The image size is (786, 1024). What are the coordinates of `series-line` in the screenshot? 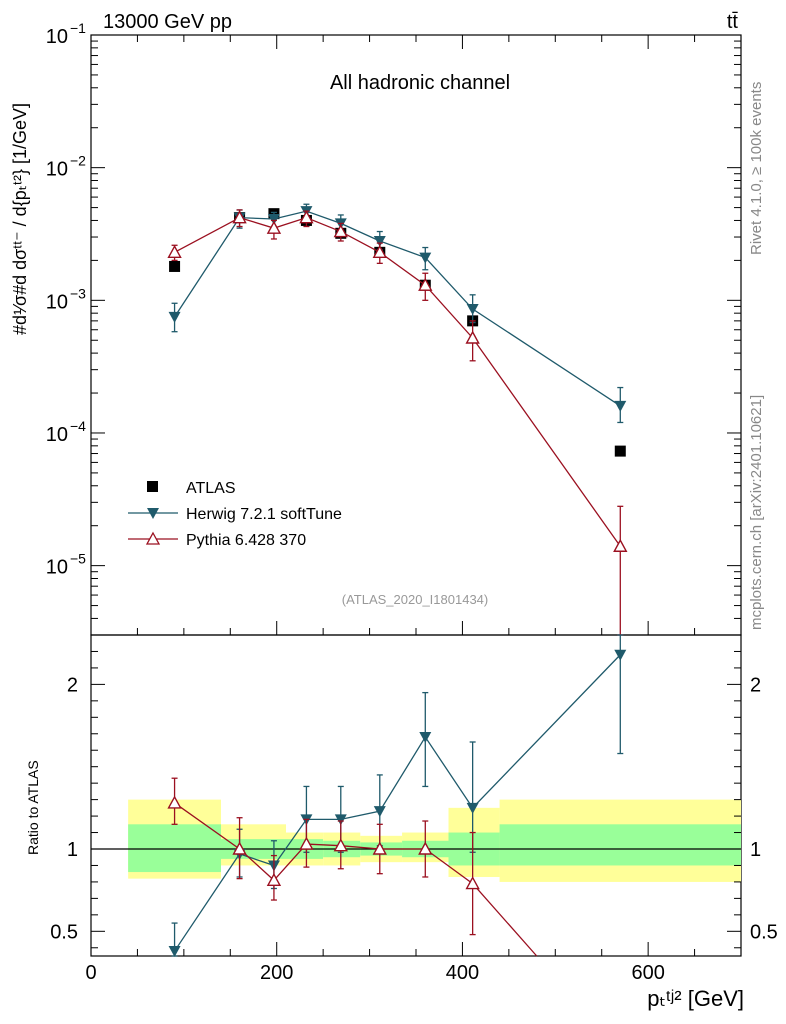 It's located at (397, 308).